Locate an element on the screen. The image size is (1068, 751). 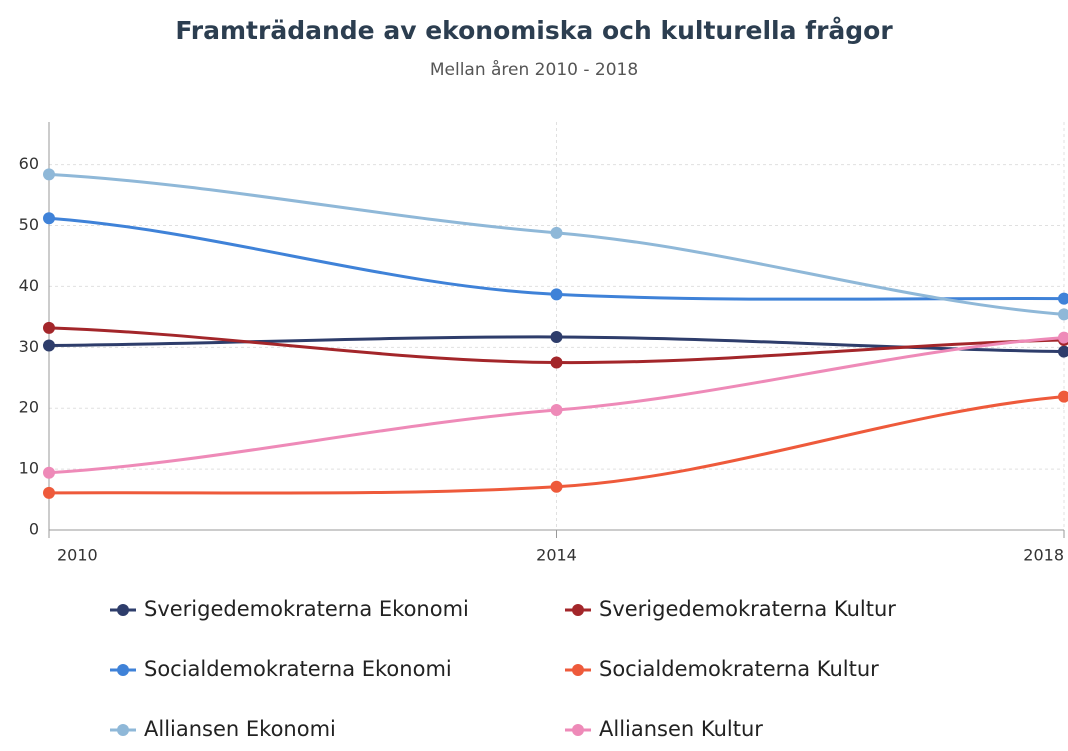
y-tick-label: 60 is located at coordinates (29, 163).